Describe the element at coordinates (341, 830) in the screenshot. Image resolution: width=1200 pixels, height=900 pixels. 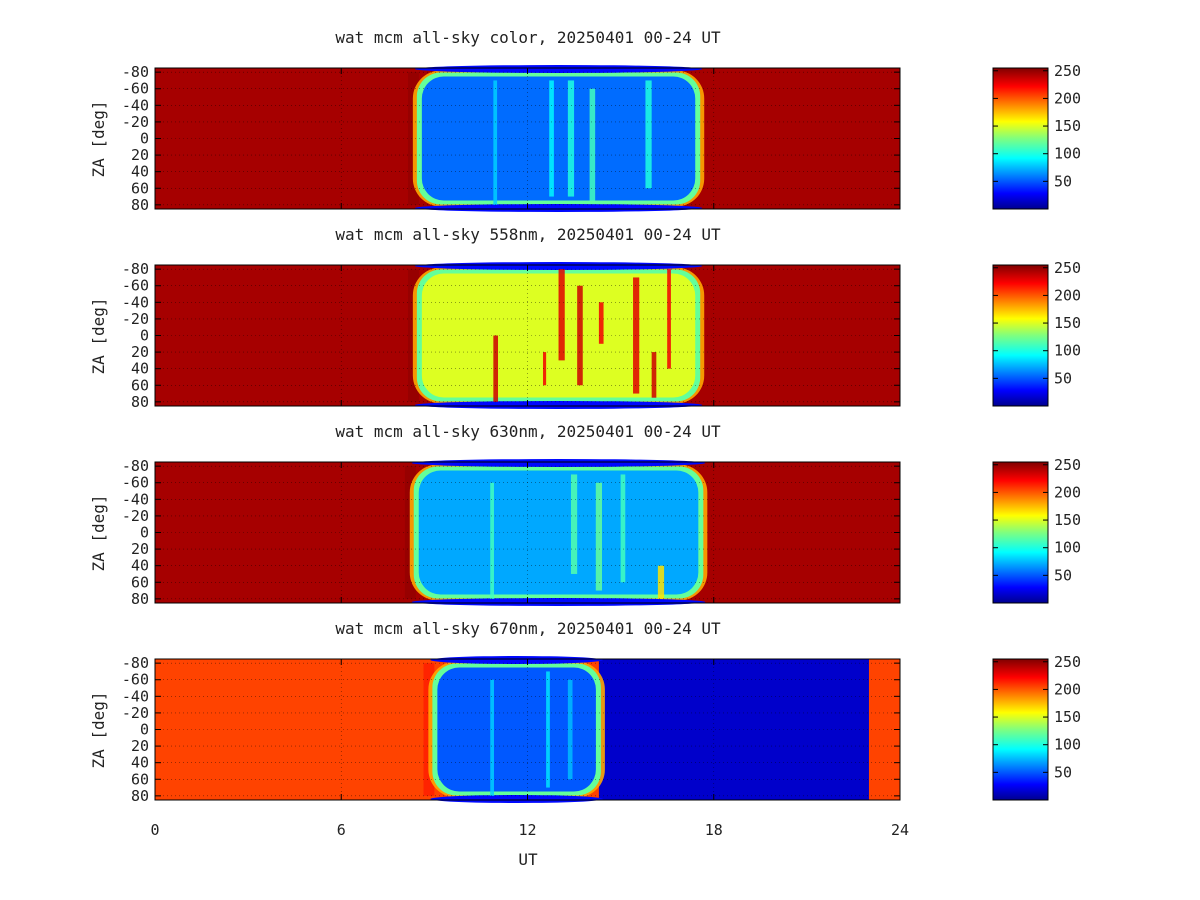
I see `x-tick-label: 6` at that location.